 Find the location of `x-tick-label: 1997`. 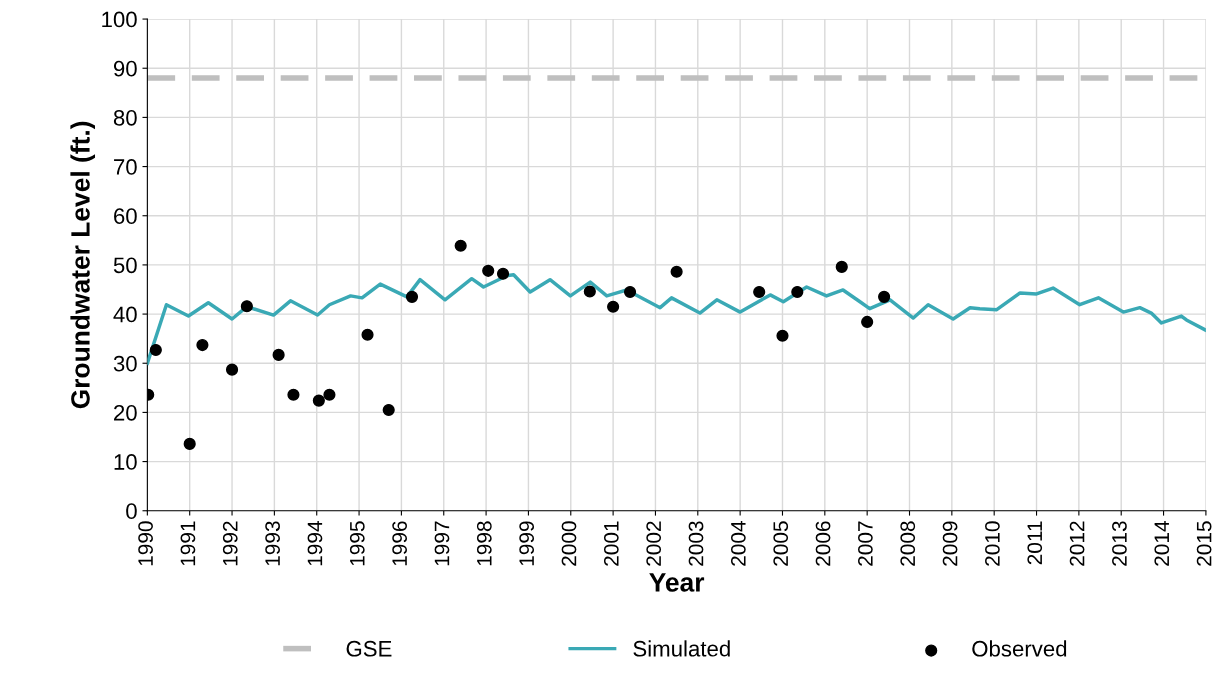

x-tick-label: 1997 is located at coordinates (442, 543).